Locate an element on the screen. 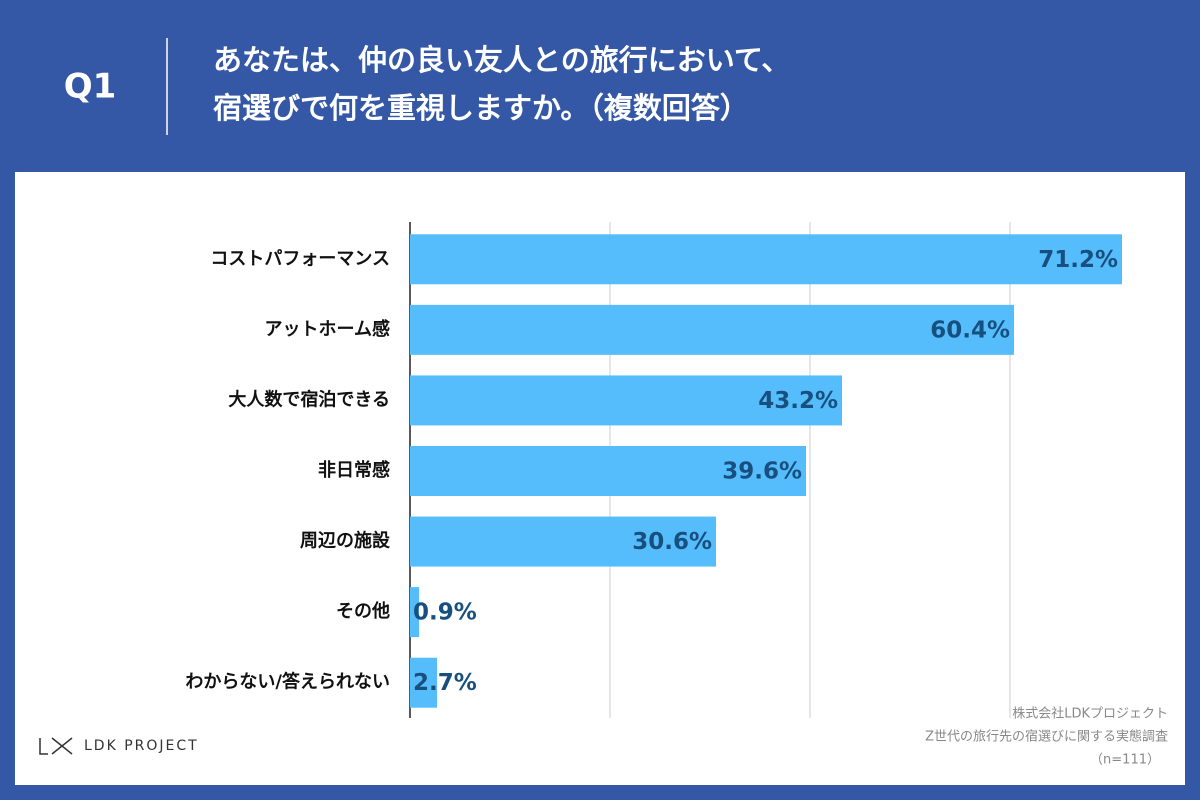  source-line: Z世代の旅行先の宿選びに関する実態調査 is located at coordinates (1046, 737).